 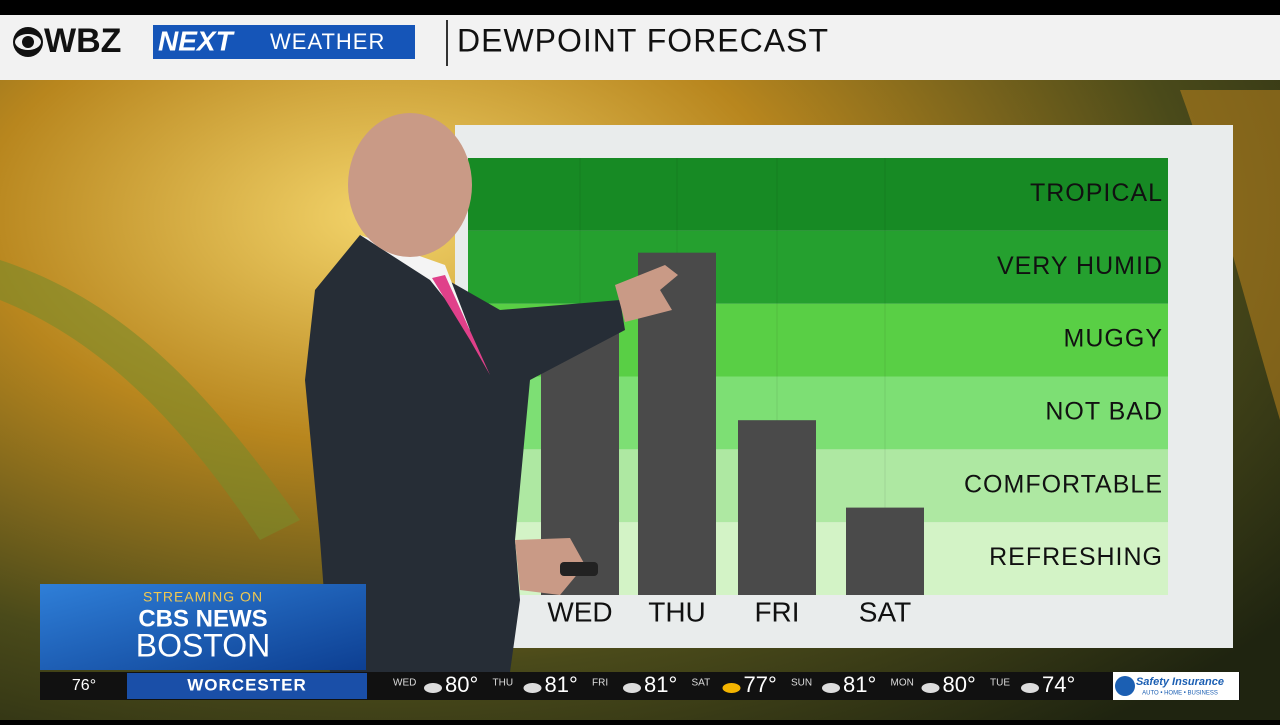 I want to click on weather-logo: WEATHER, so click(x=327, y=41).